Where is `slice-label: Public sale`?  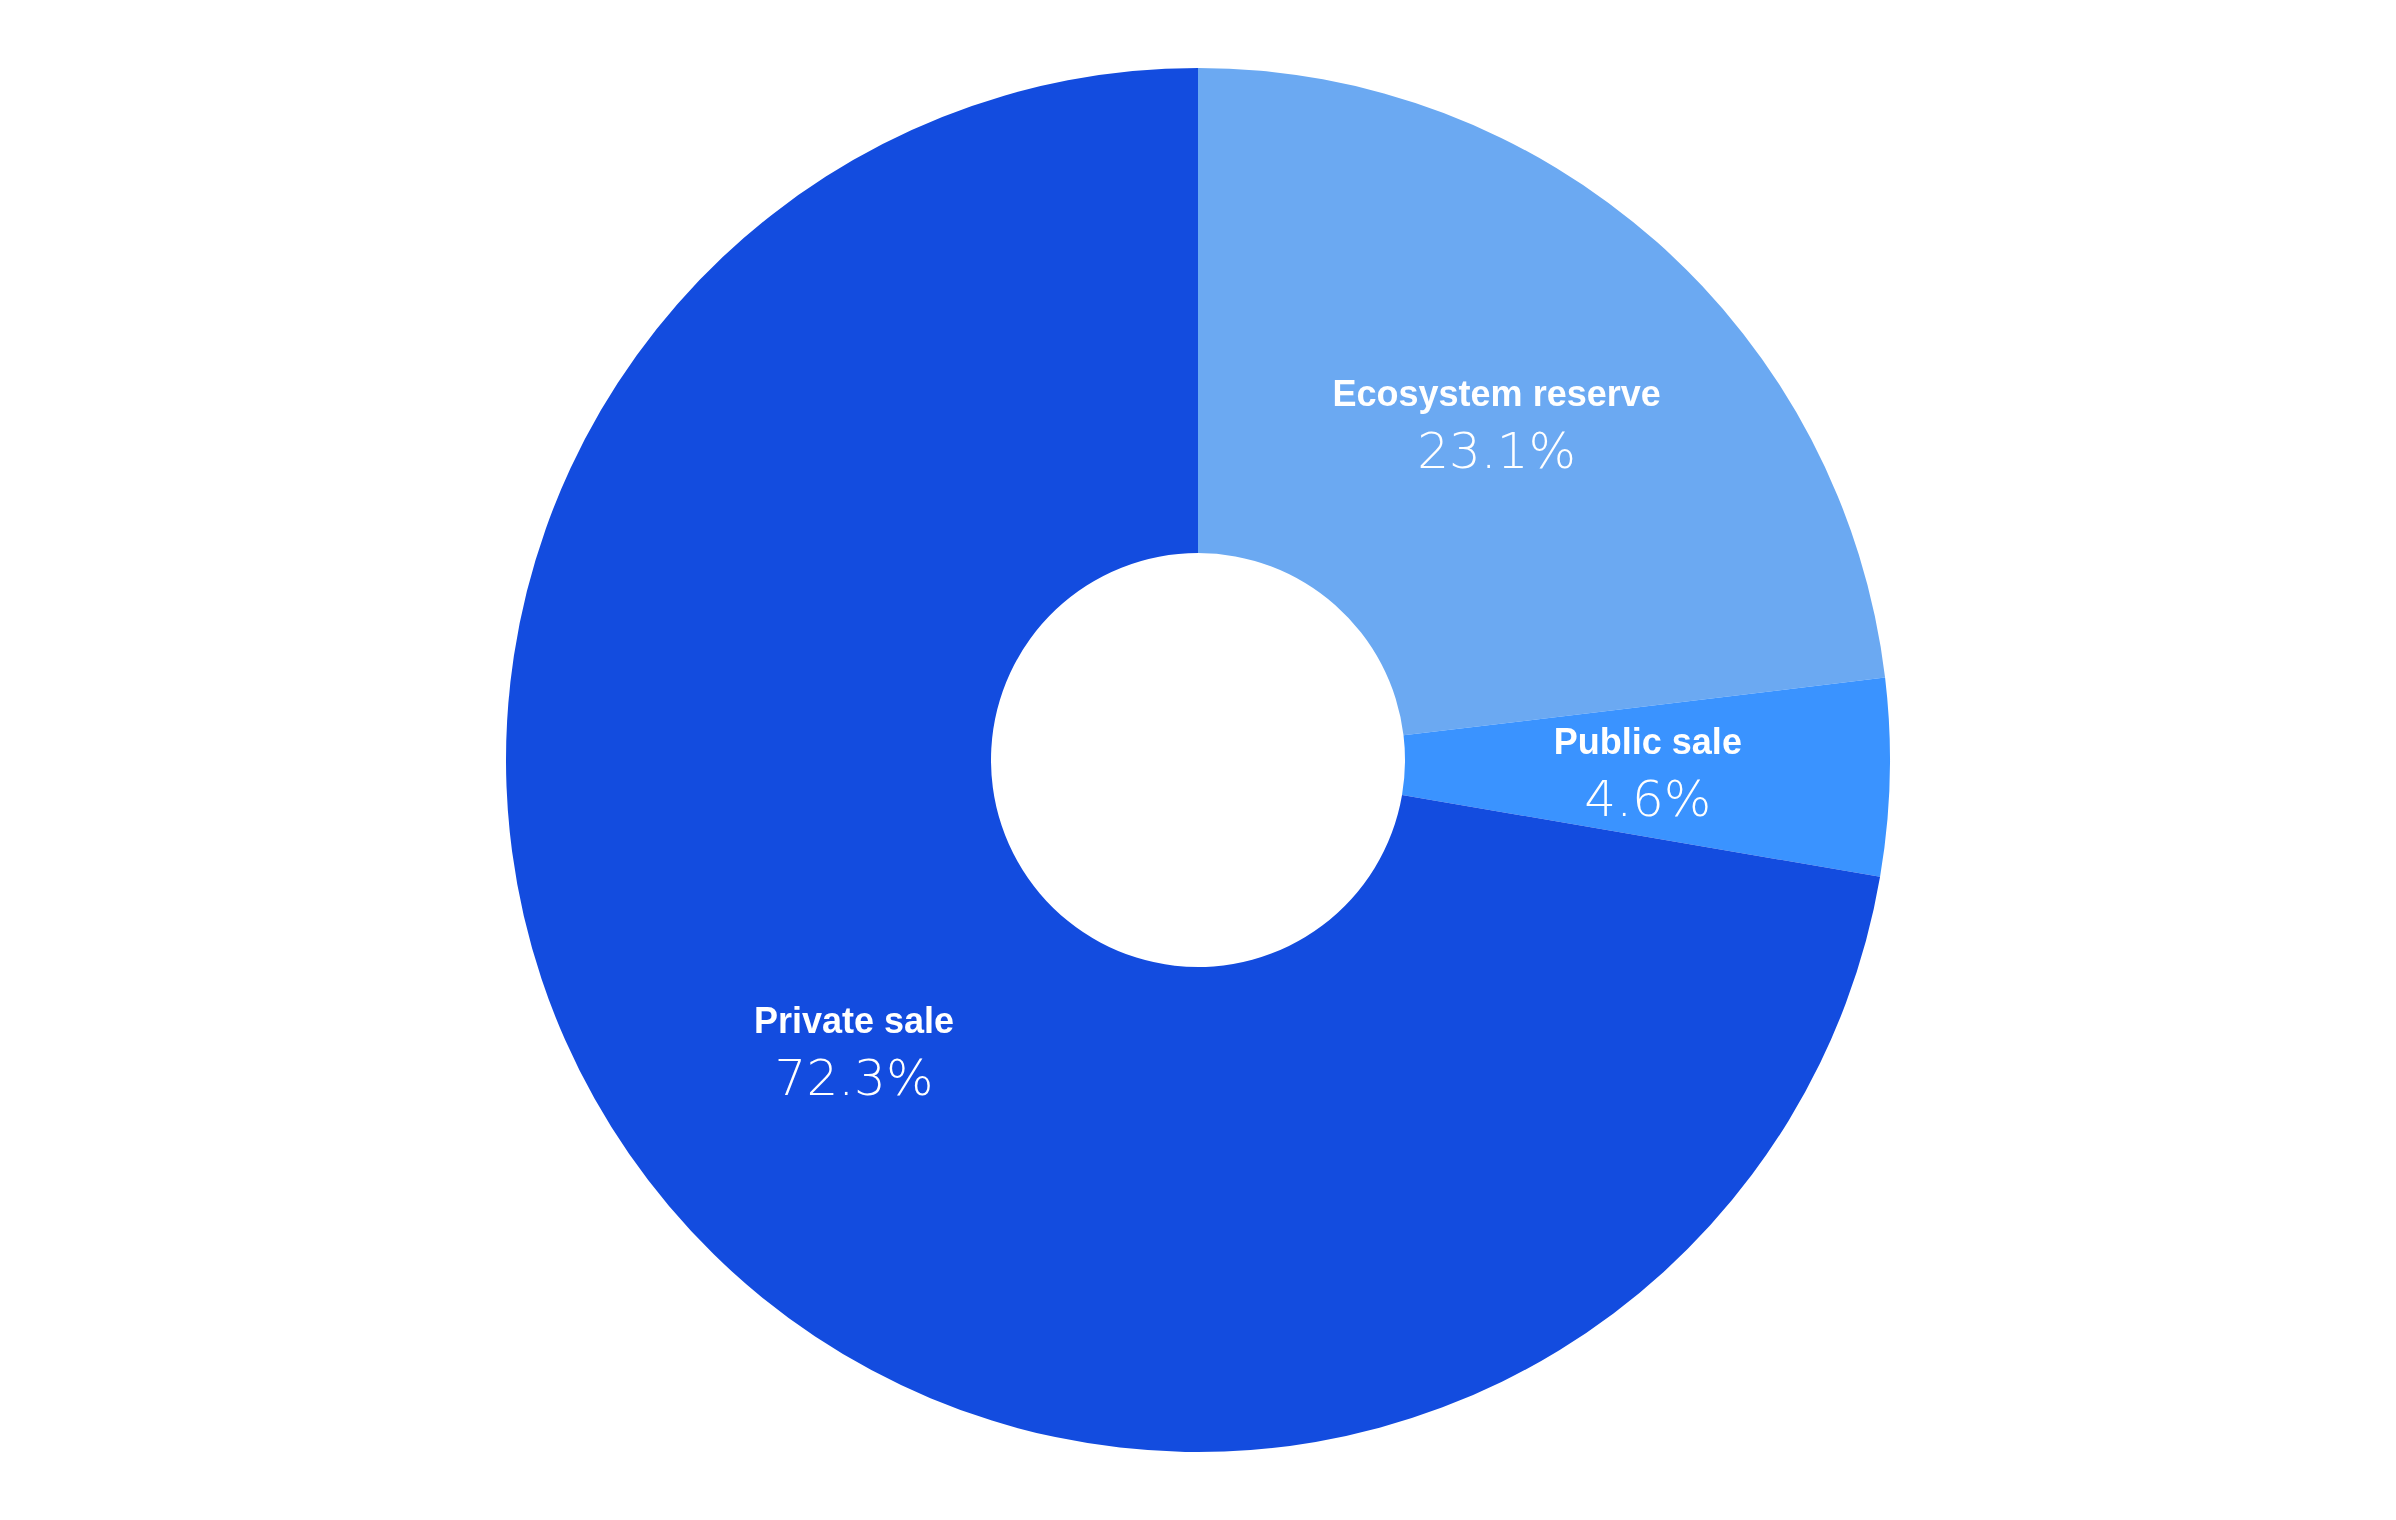 slice-label: Public sale is located at coordinates (1647, 742).